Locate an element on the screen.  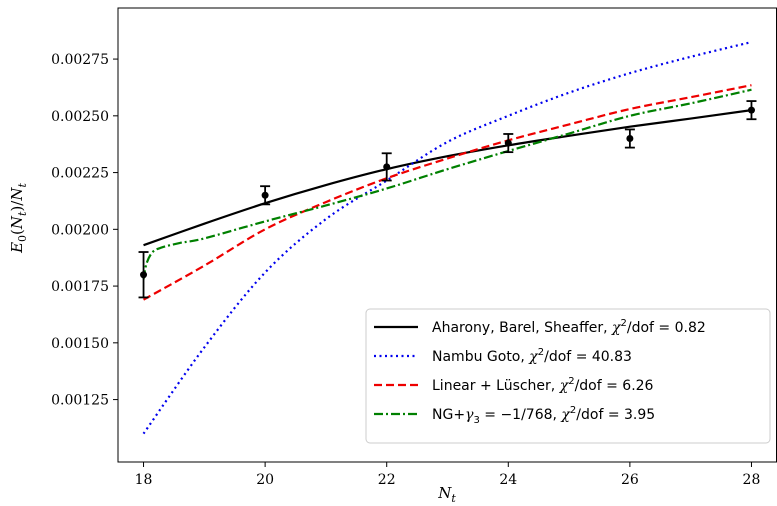
x-tick-label: 26 is located at coordinates (630, 480).